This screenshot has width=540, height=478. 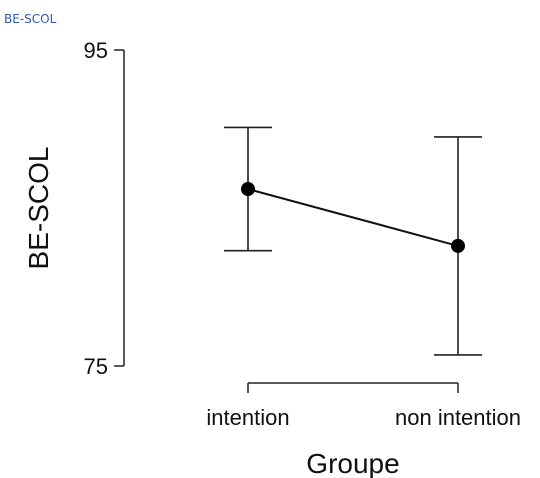 I want to click on x-axis-title: Groupe, so click(x=352, y=463).